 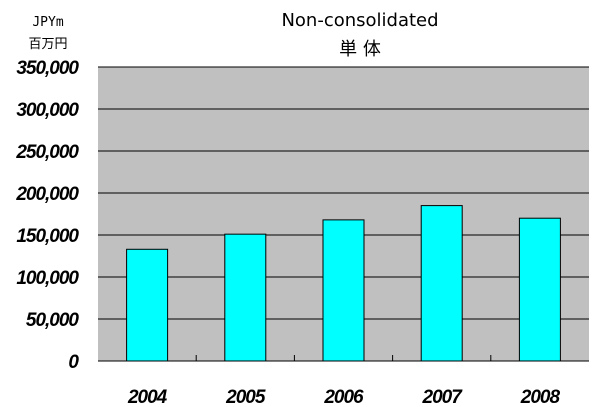 What do you see at coordinates (47, 68) in the screenshot?
I see `y-tick-label: 350,000` at bounding box center [47, 68].